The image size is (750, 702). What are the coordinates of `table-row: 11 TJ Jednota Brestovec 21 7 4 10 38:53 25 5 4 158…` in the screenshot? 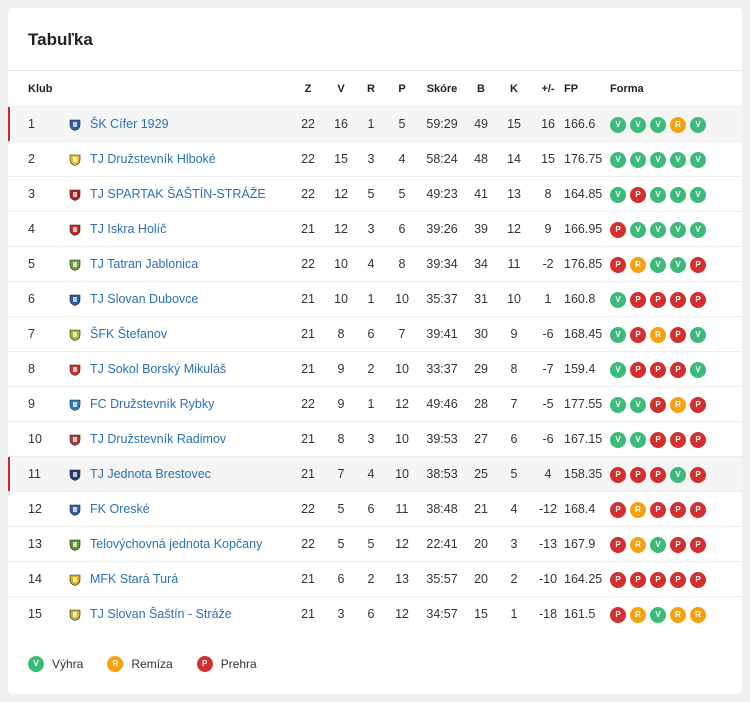 It's located at (375, 474).